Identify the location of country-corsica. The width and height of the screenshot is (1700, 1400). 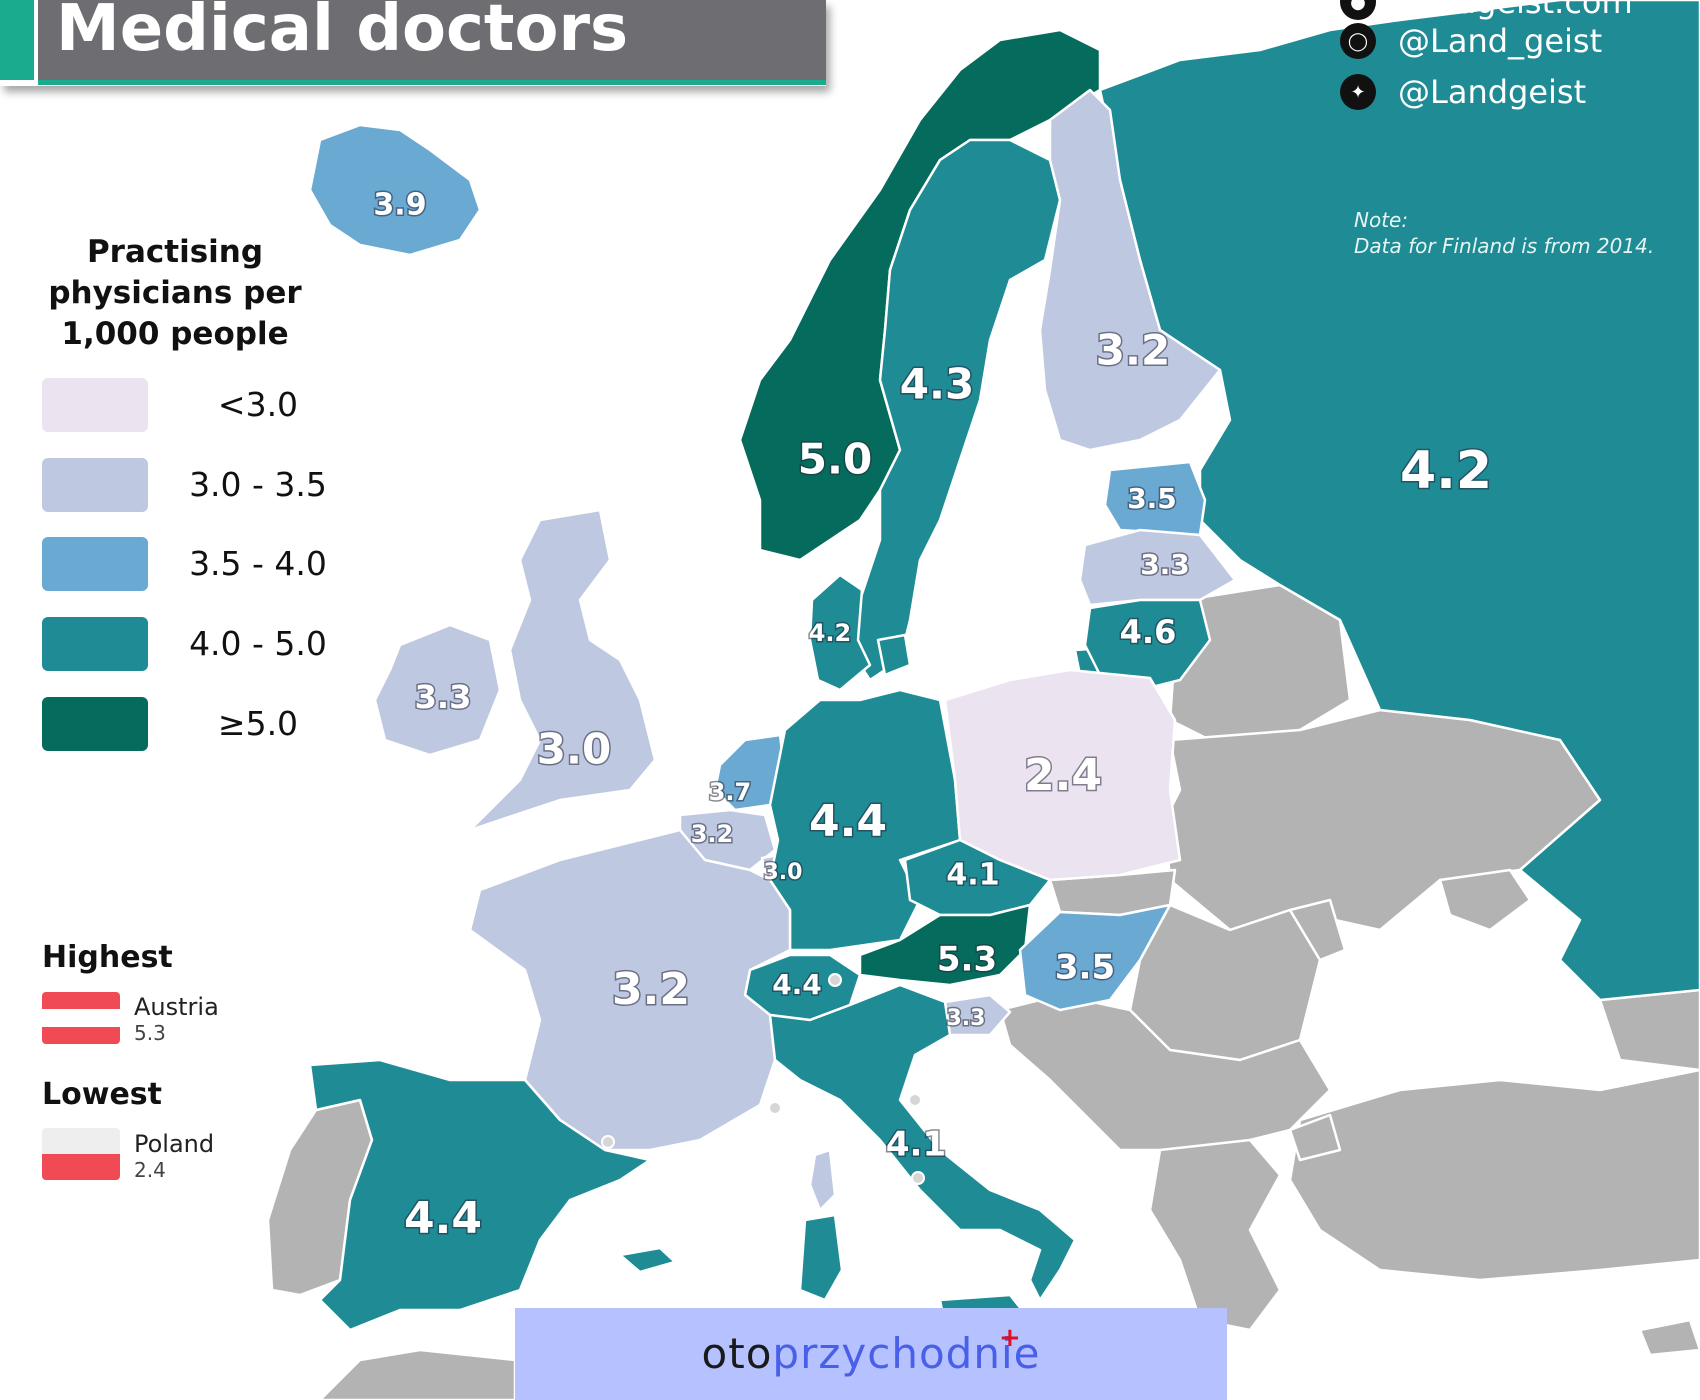
(822, 1180).